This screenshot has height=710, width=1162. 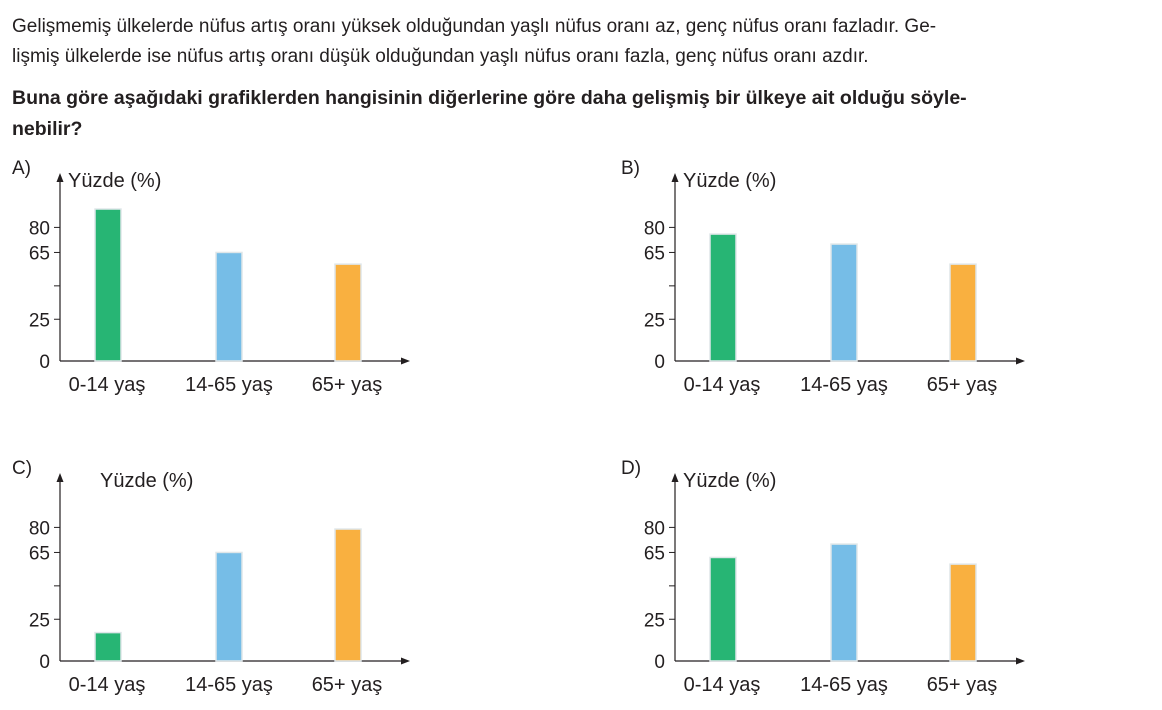 What do you see at coordinates (22, 468) in the screenshot?
I see `option-c-label: C)` at bounding box center [22, 468].